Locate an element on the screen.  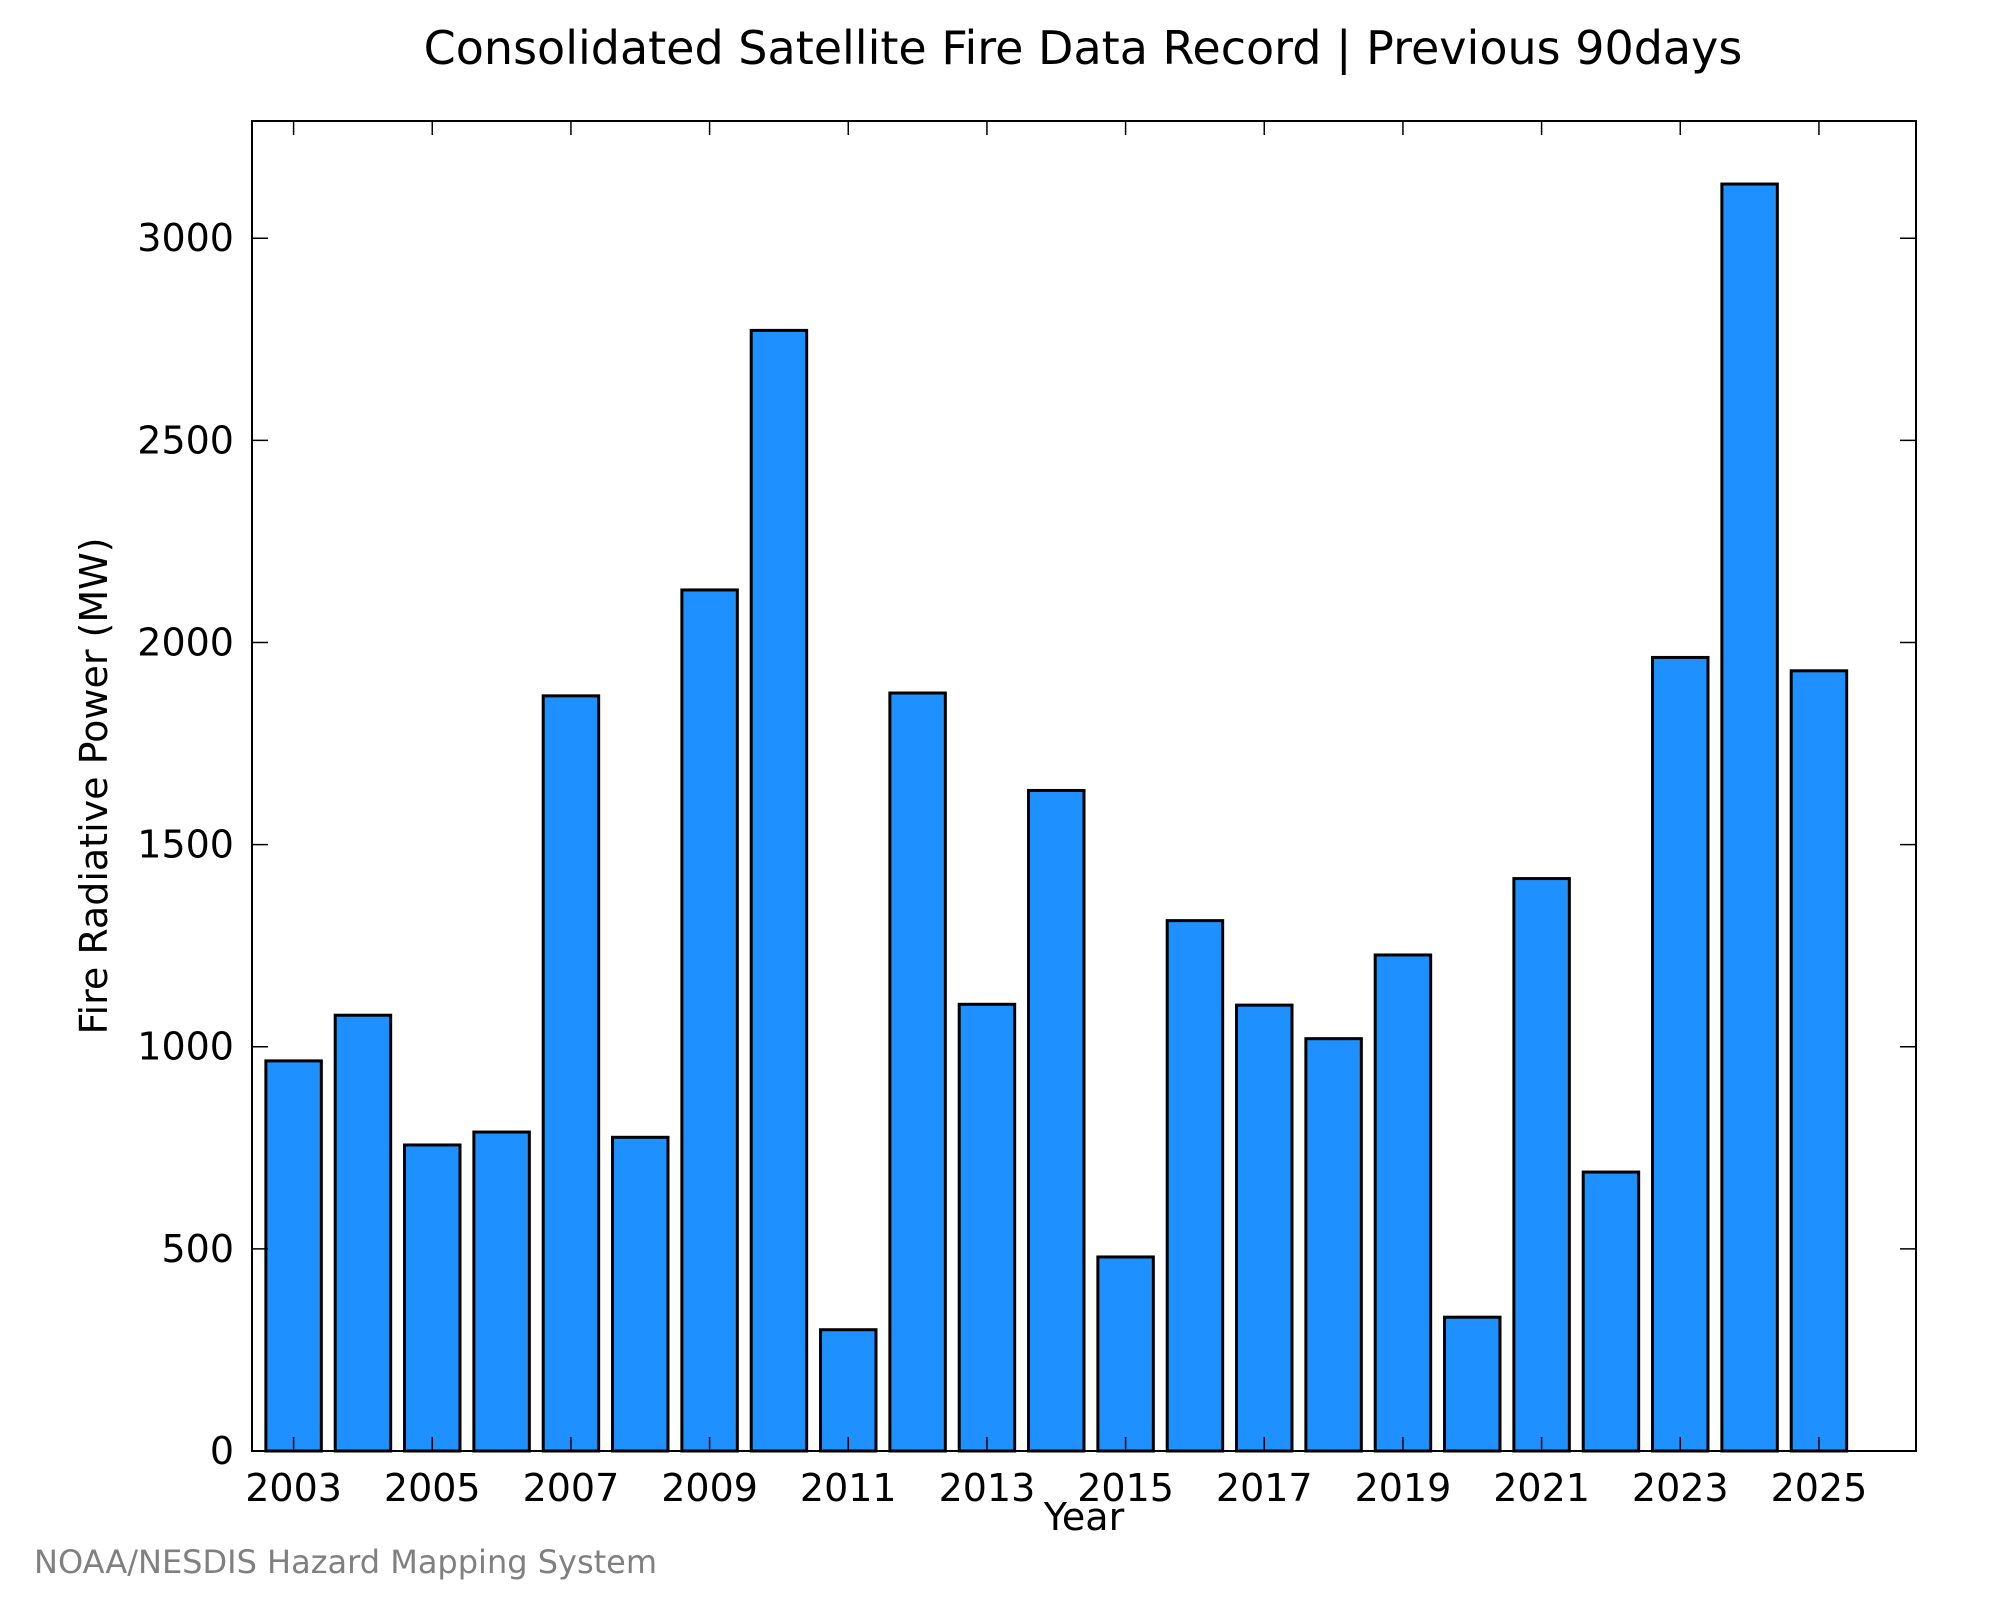
bar-2004 is located at coordinates (363, 1233).